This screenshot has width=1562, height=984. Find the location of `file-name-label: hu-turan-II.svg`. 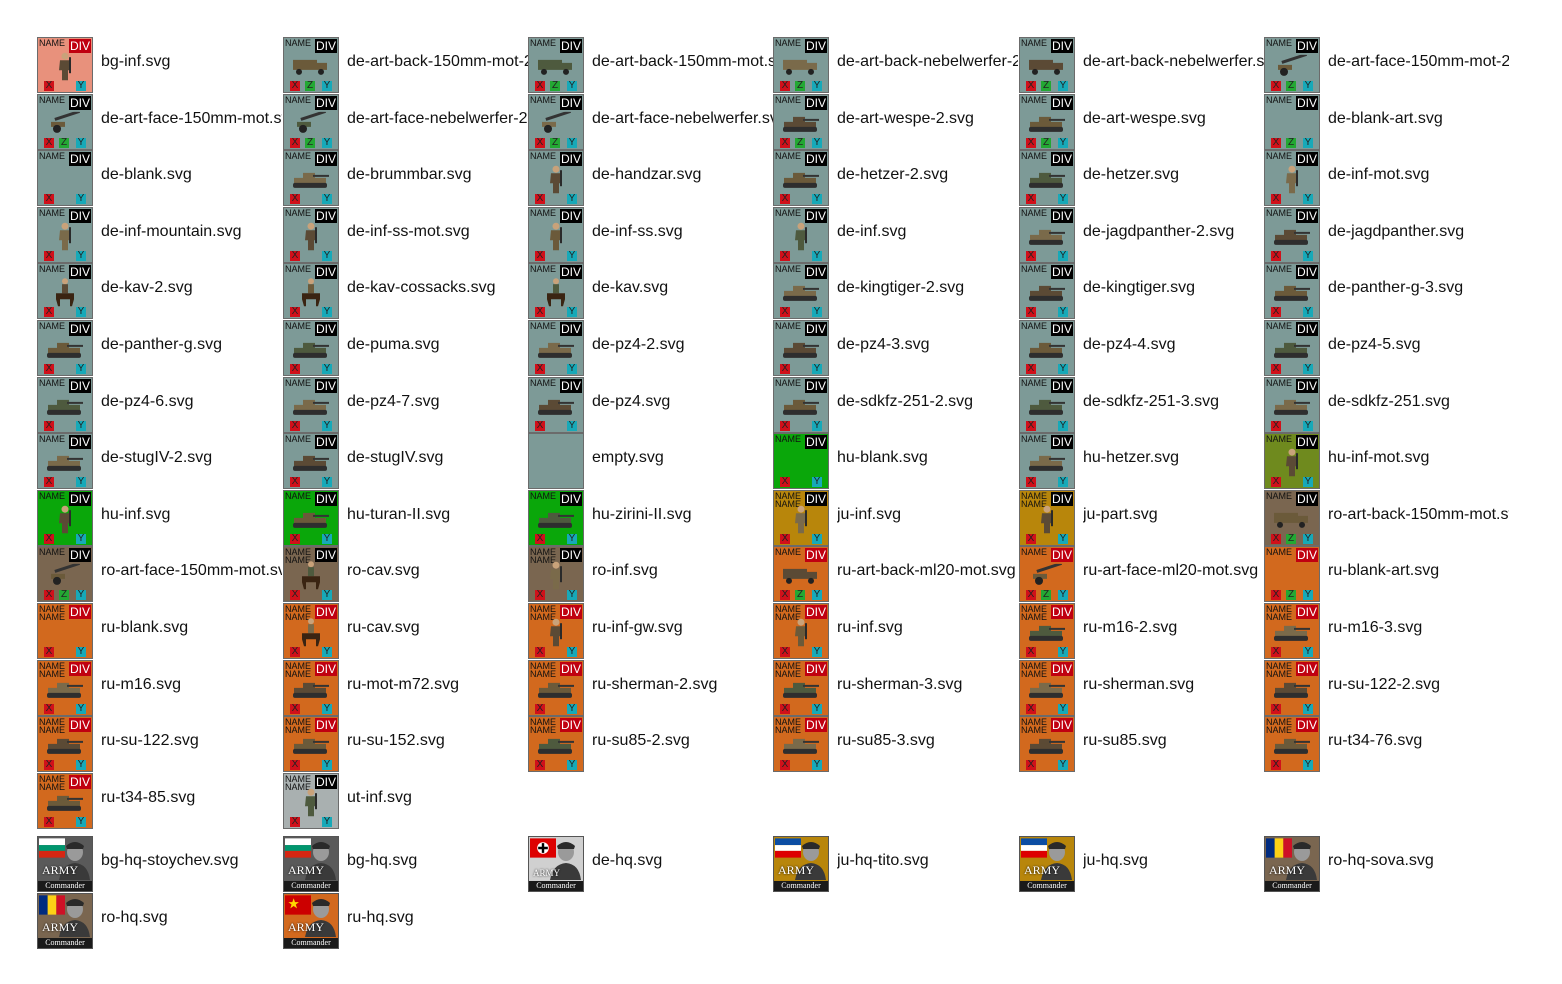

file-name-label: hu-turan-II.svg is located at coordinates (399, 514).